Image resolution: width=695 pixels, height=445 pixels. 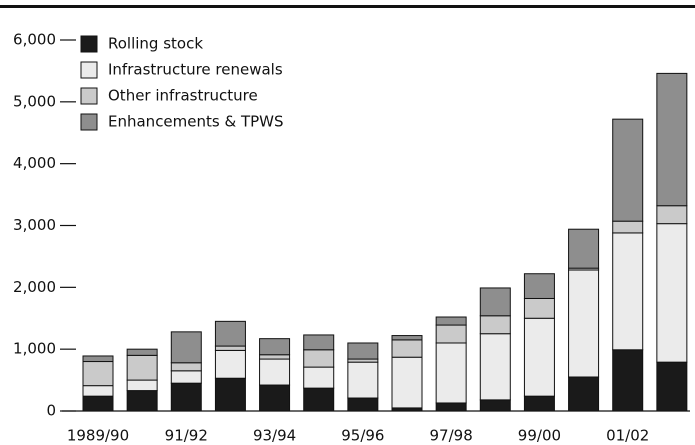 I want to click on y-tick-label: 2,000, so click(x=34, y=287).